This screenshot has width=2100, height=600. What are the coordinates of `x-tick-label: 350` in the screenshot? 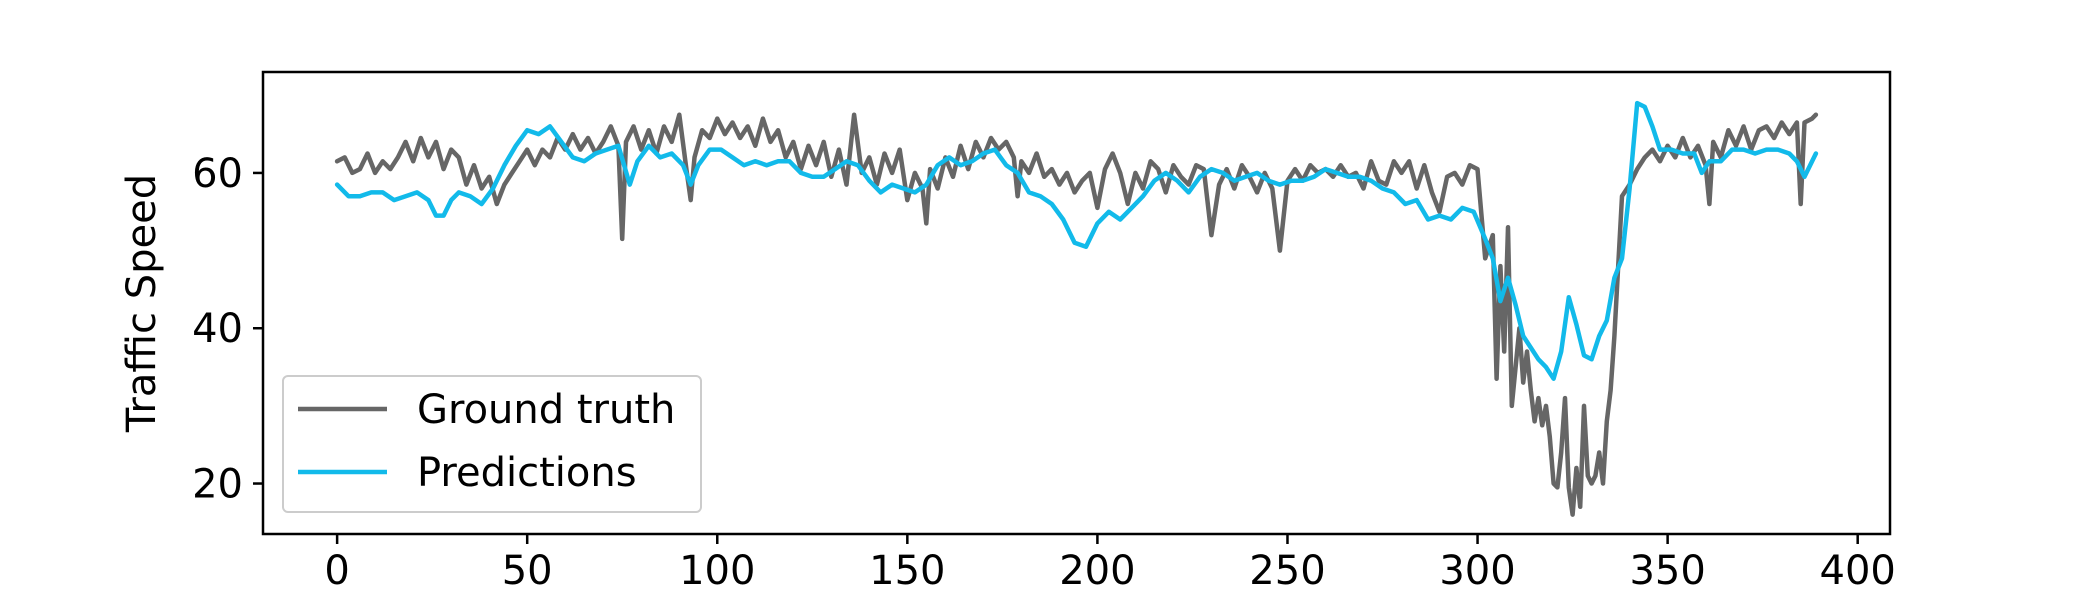 It's located at (1667, 571).